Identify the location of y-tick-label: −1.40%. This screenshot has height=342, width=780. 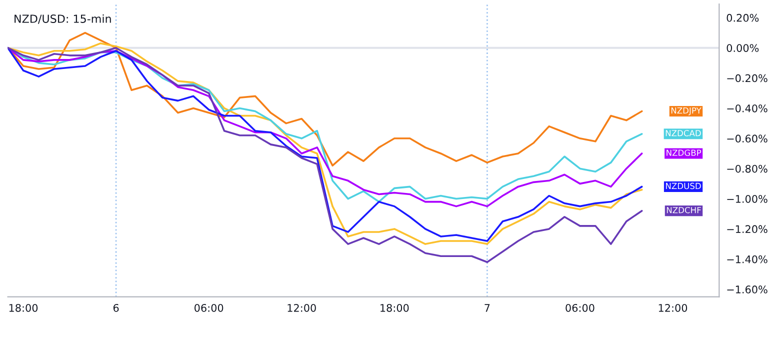
(747, 259).